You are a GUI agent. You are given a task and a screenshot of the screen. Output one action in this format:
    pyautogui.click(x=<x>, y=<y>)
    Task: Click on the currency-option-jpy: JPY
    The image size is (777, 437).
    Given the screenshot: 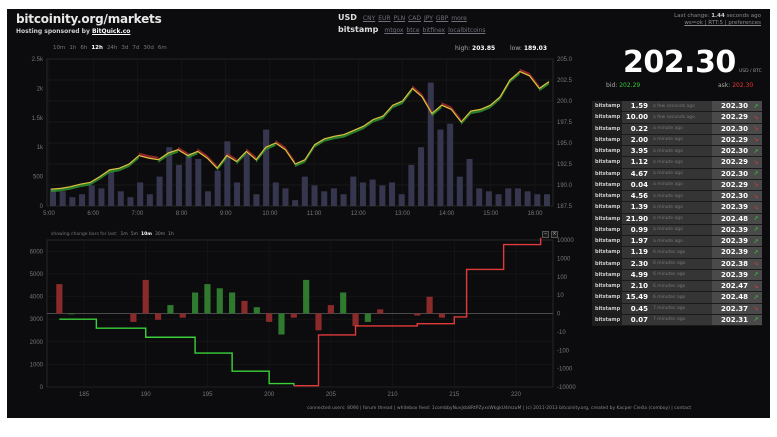 What is the action you would take?
    pyautogui.click(x=428, y=18)
    